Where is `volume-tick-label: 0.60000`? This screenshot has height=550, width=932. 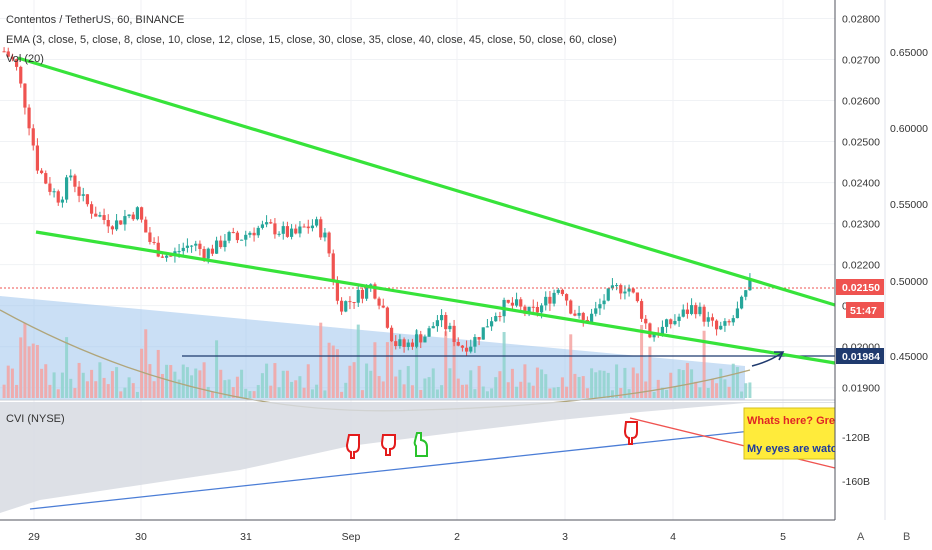 volume-tick-label: 0.60000 is located at coordinates (909, 129).